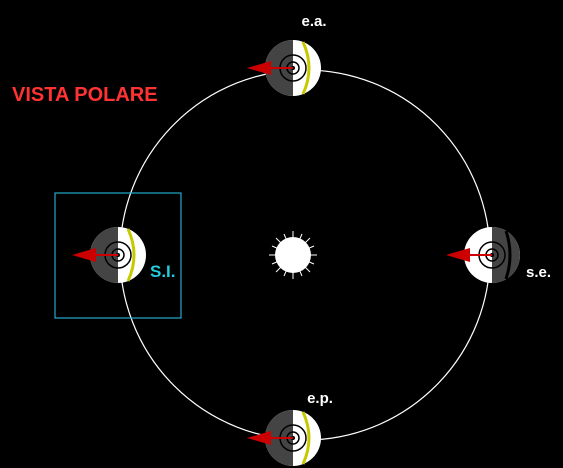 This screenshot has height=468, width=563. I want to click on earth-right, so click(483, 255).